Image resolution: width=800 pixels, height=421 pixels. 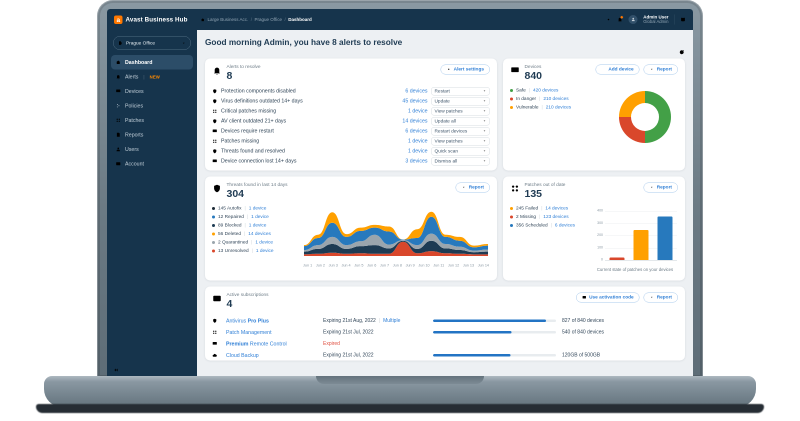 I want to click on alert-text: Patches missing, so click(x=240, y=141).